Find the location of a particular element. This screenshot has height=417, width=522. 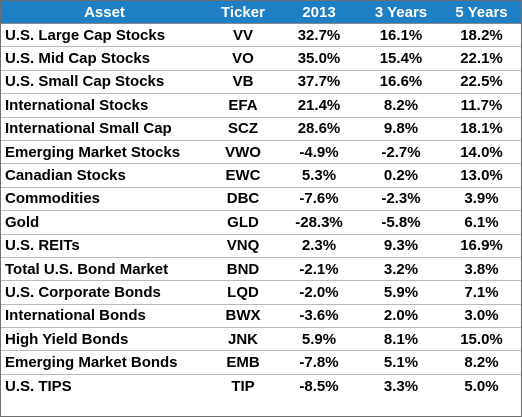

cell-asset: Total U.S. Bond Market is located at coordinates (104, 269).